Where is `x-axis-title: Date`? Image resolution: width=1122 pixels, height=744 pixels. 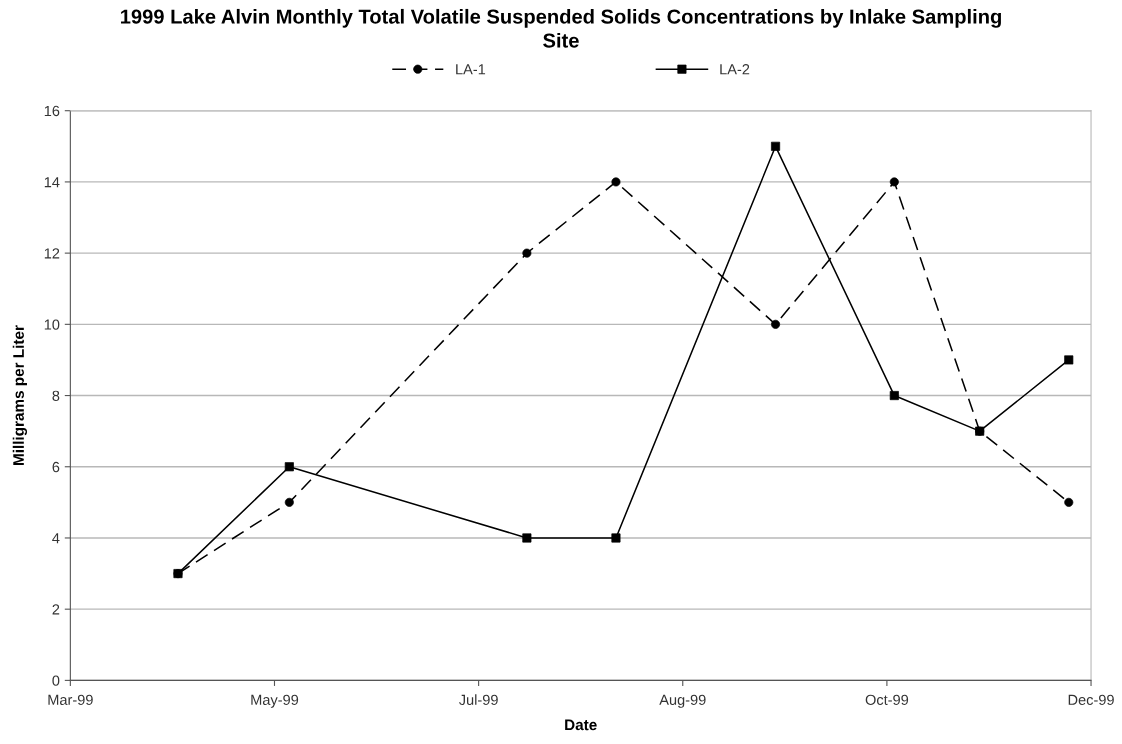
x-axis-title: Date is located at coordinates (581, 725).